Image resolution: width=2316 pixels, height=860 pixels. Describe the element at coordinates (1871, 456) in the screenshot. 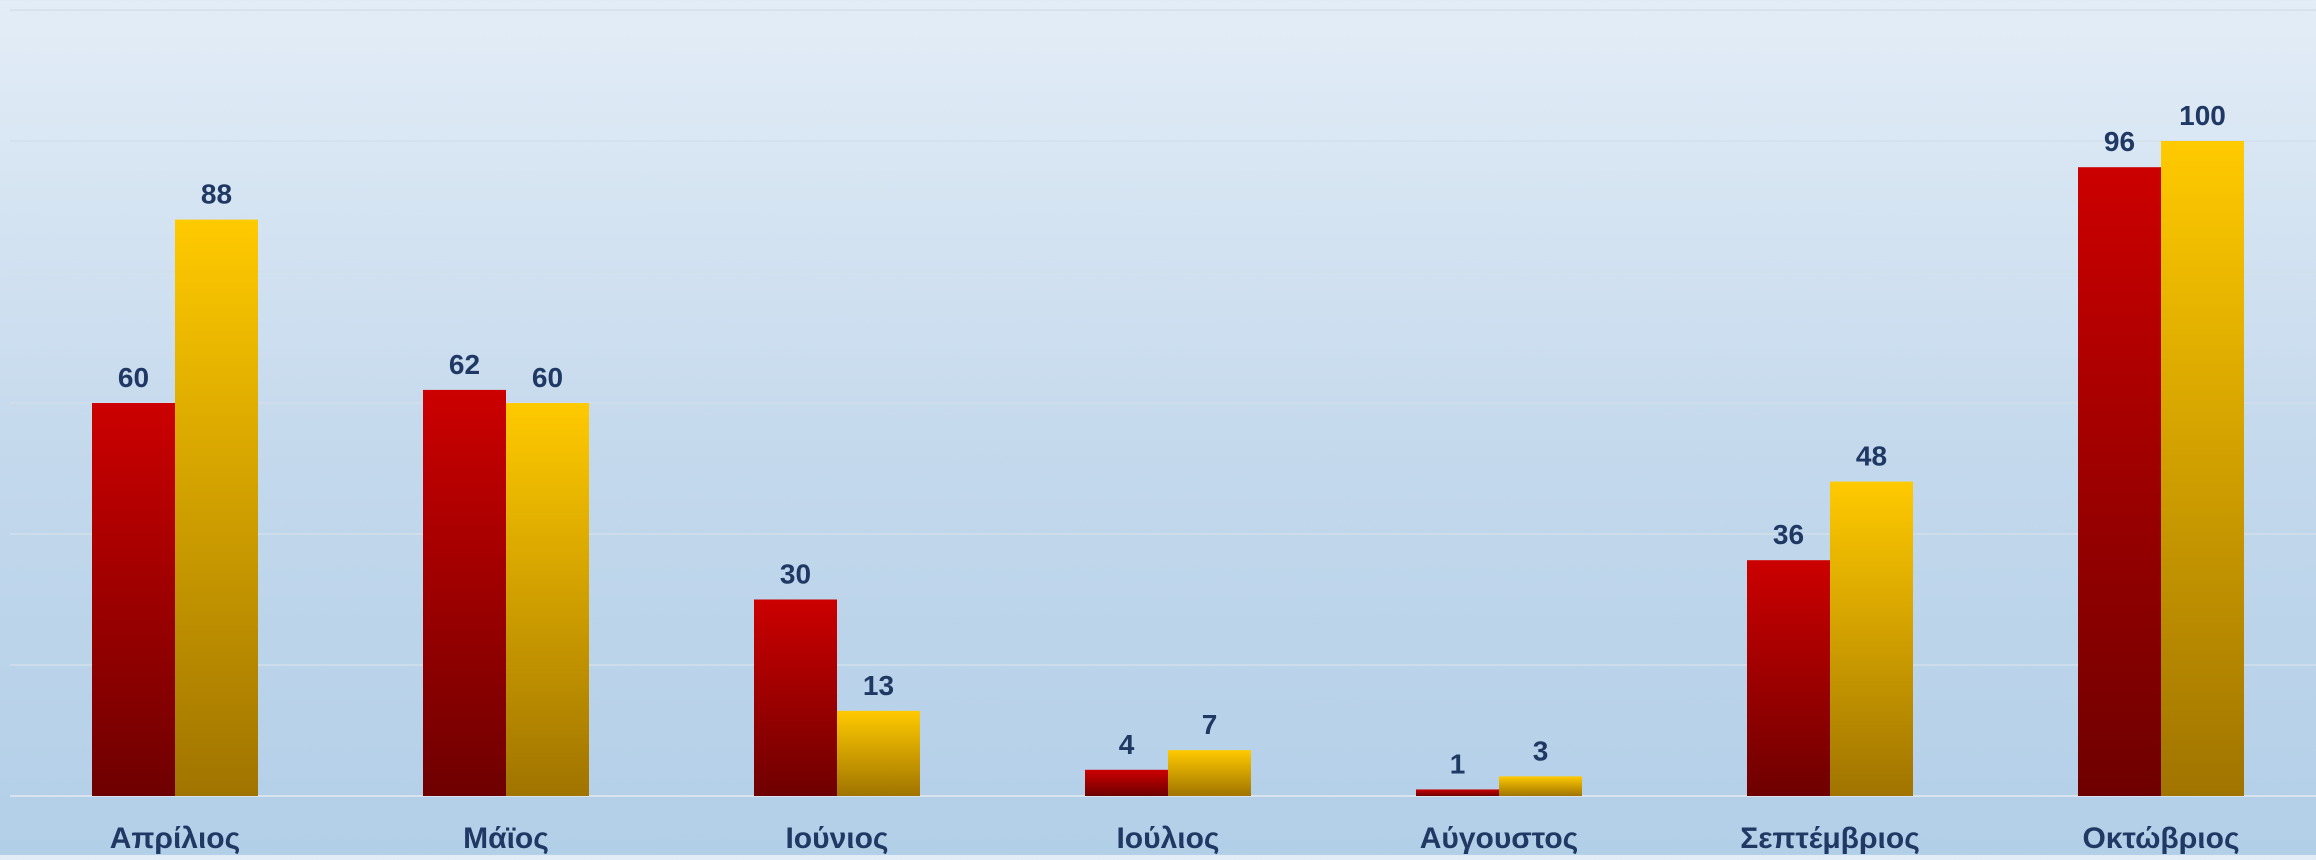

I see `data-label: 48` at that location.